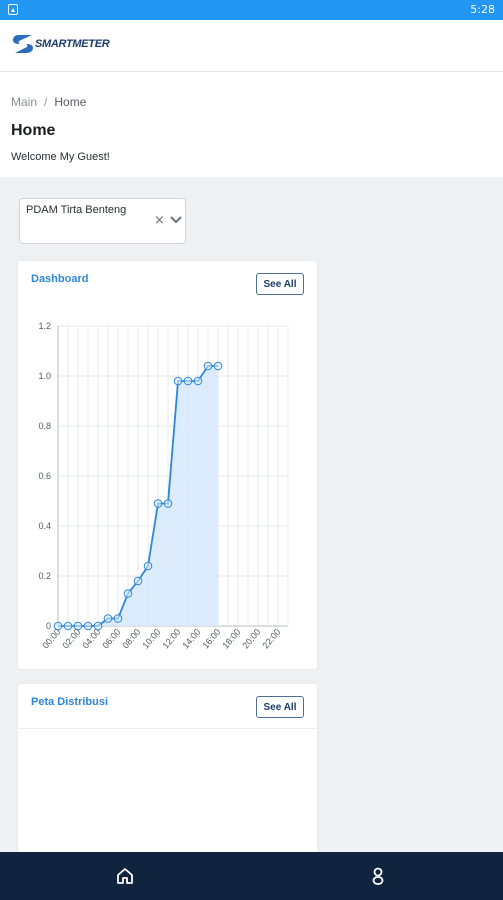 The image size is (503, 900). Describe the element at coordinates (72, 44) in the screenshot. I see `logo-text: SMARTMETER` at that location.